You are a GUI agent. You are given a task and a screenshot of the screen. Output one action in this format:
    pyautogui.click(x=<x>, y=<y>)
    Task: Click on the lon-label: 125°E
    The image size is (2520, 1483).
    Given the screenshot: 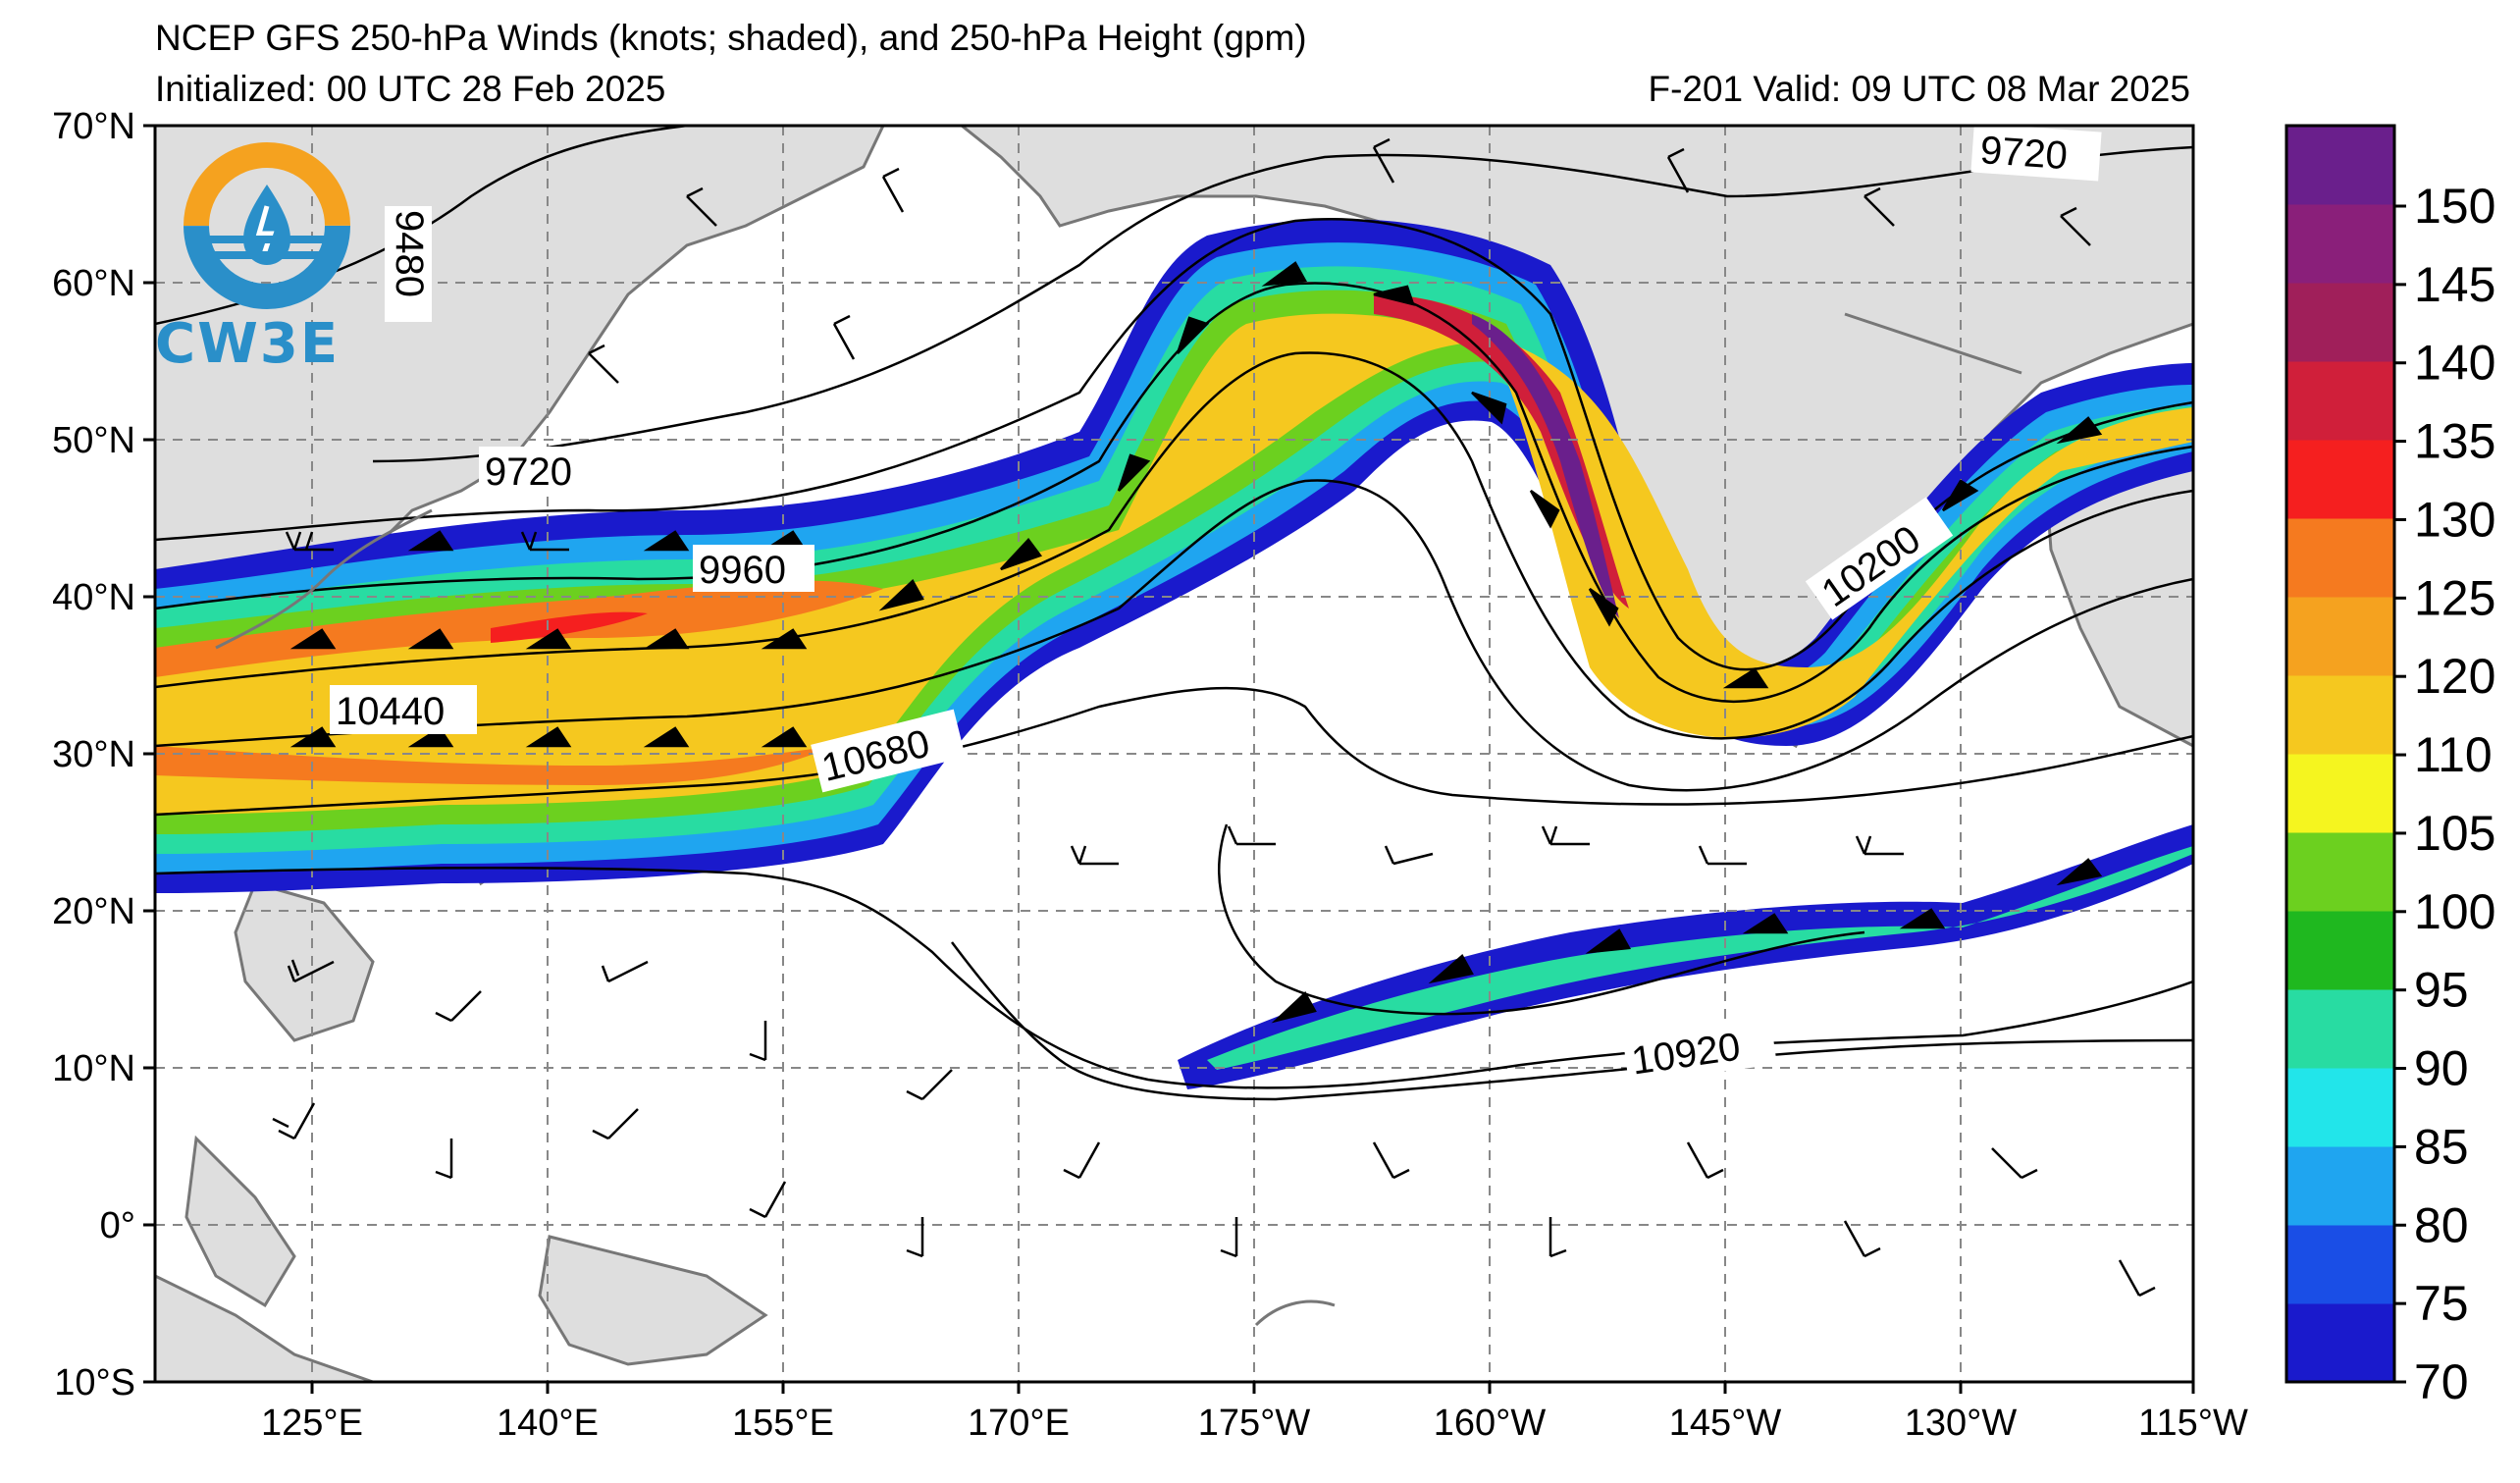 What is the action you would take?
    pyautogui.click(x=312, y=1424)
    